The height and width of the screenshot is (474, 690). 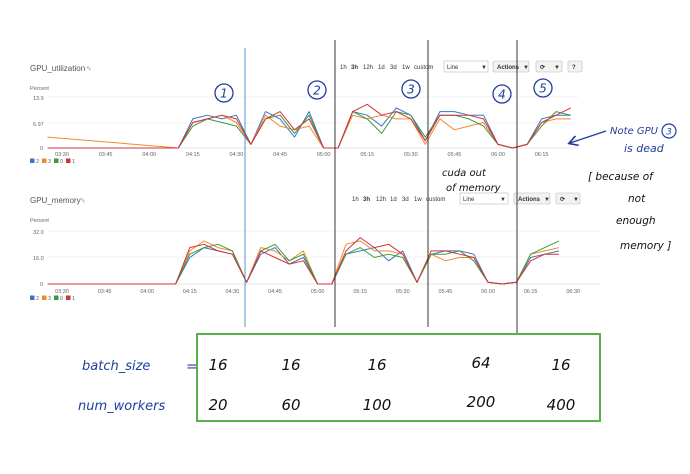 What do you see at coordinates (149, 155) in the screenshot?
I see `x-tick-label: 04:00` at bounding box center [149, 155].